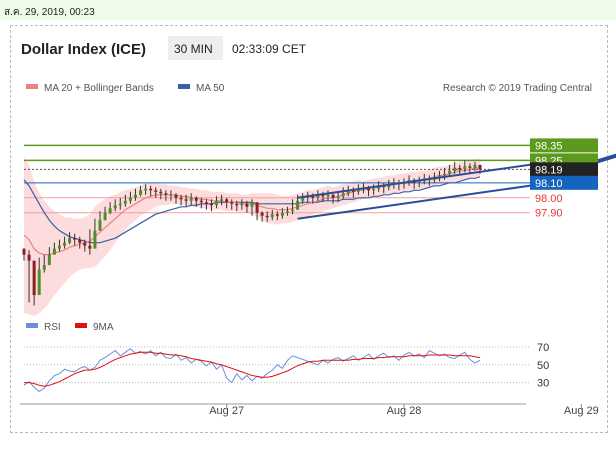  I want to click on rsi-ma-legend-label: 9MA, so click(103, 327).